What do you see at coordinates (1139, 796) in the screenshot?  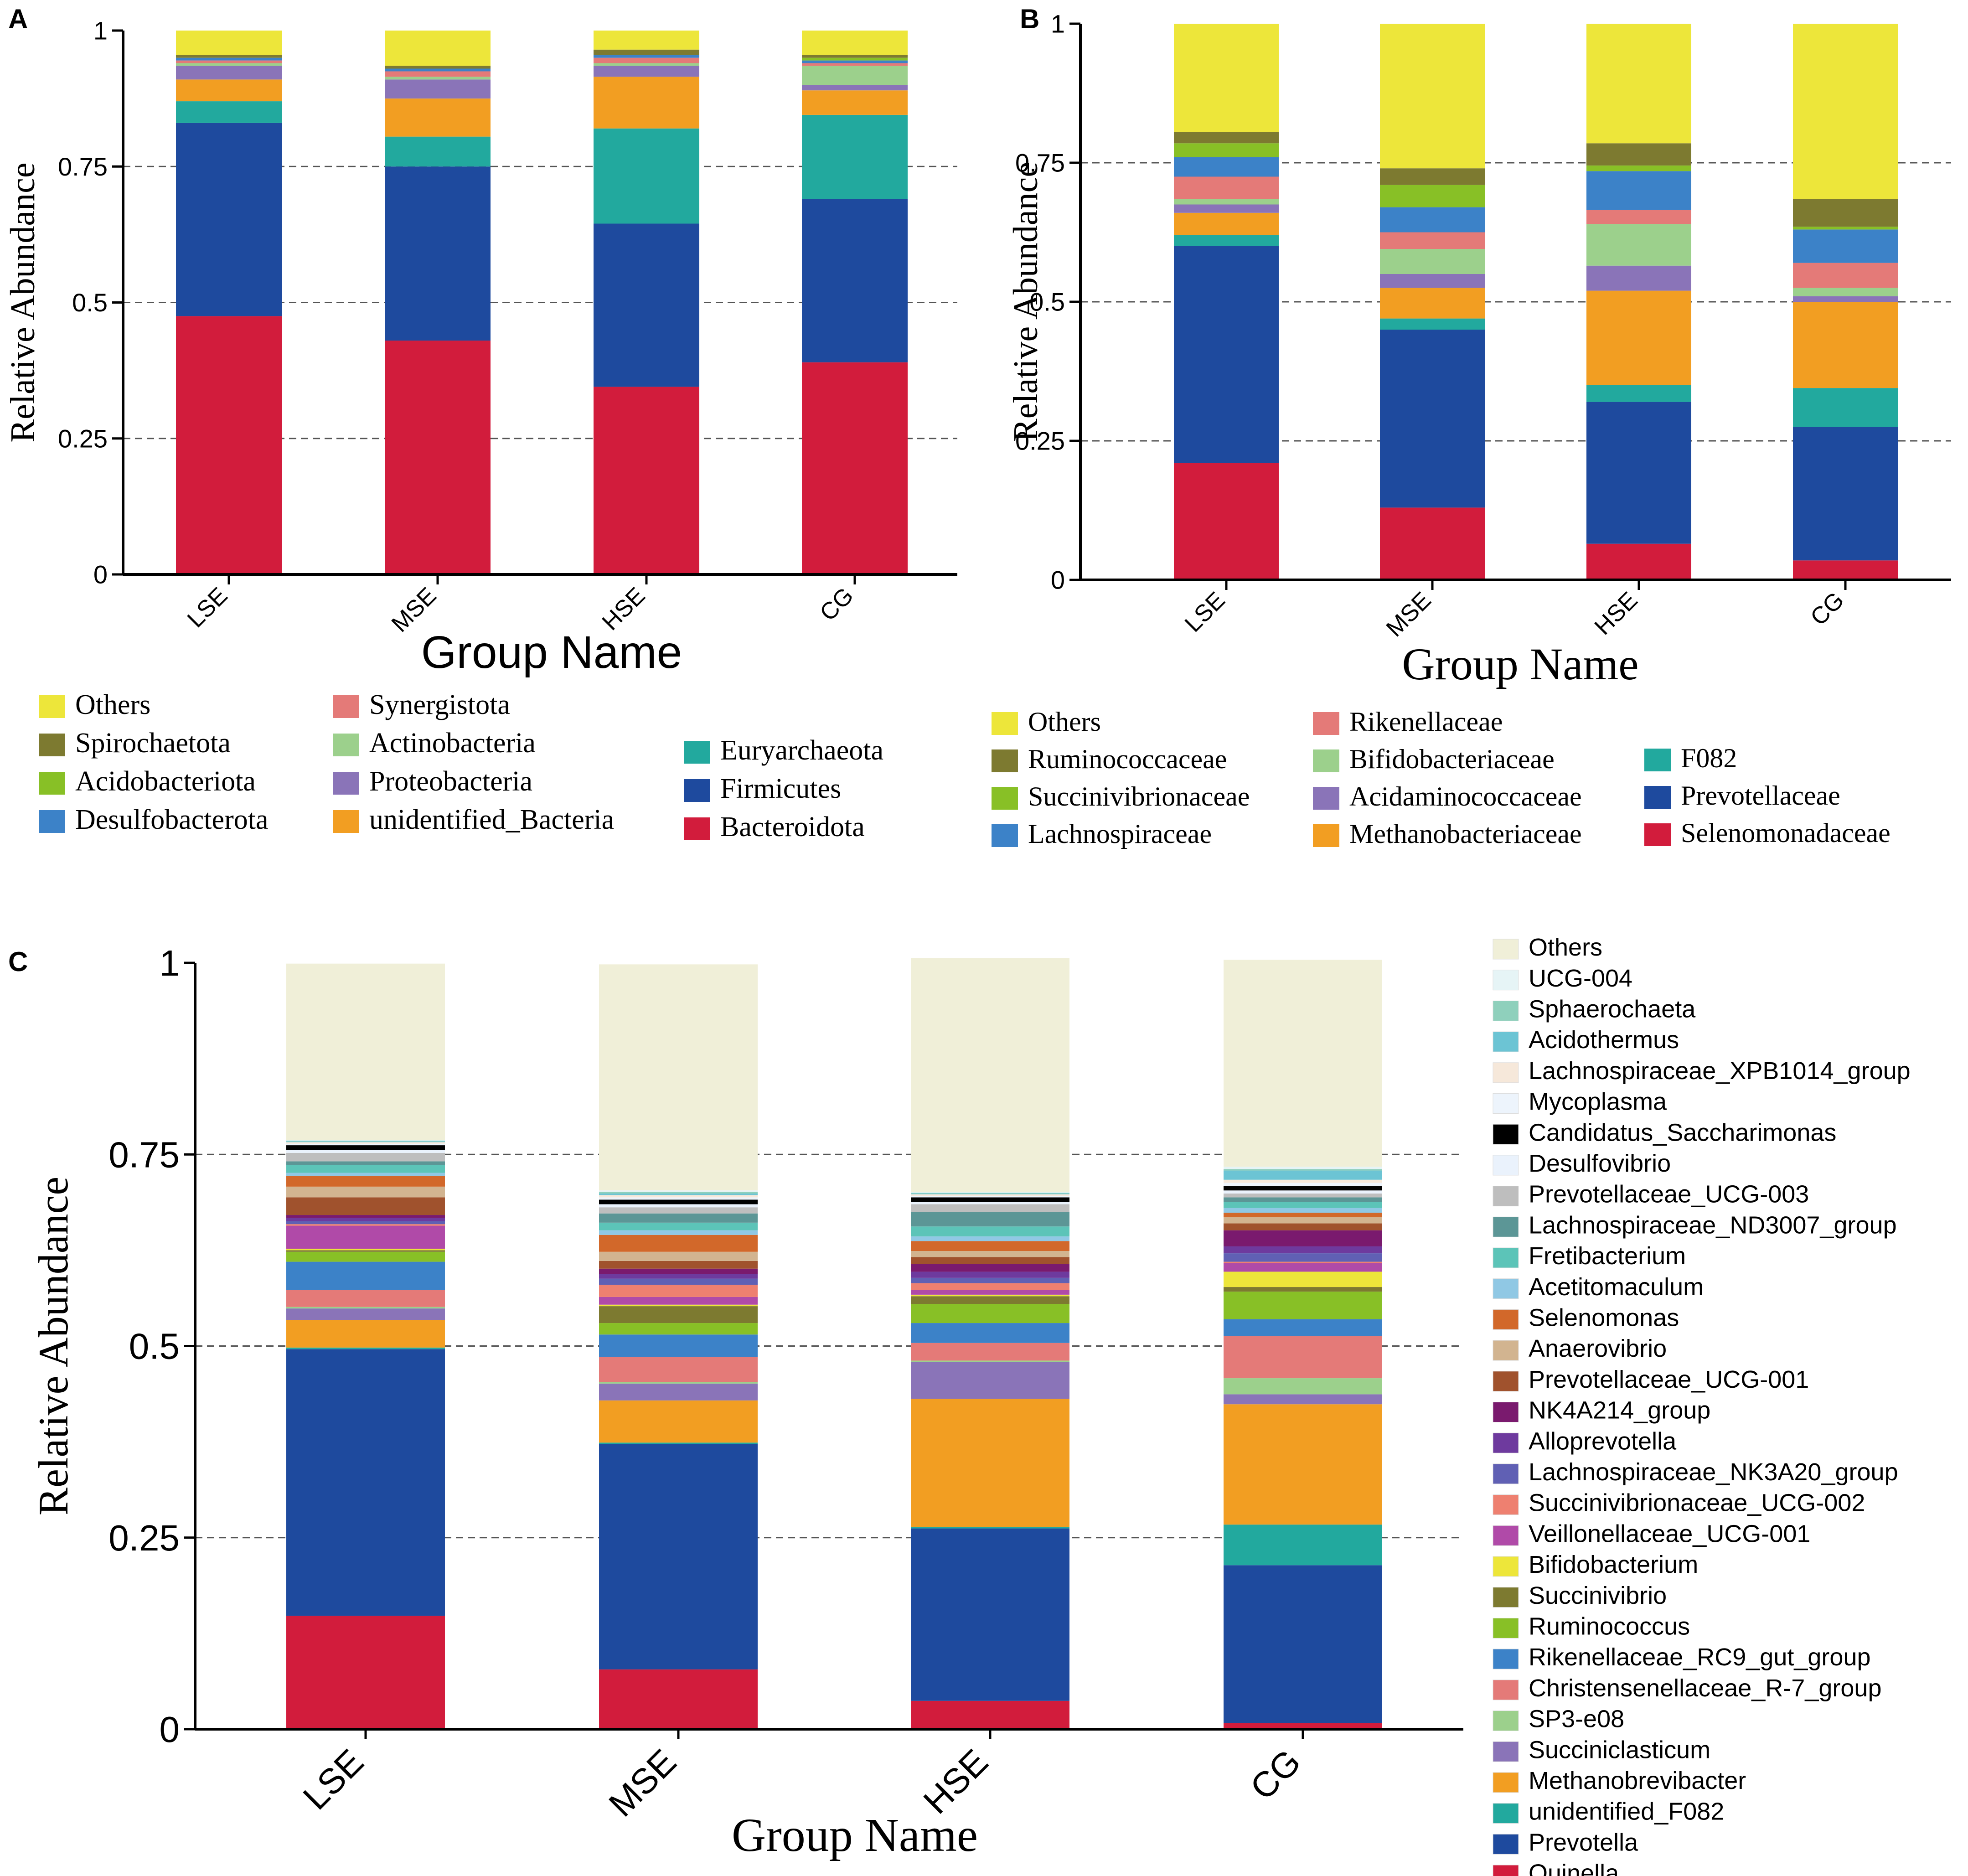 I see `legend-label: Succinivibrionaceae` at bounding box center [1139, 796].